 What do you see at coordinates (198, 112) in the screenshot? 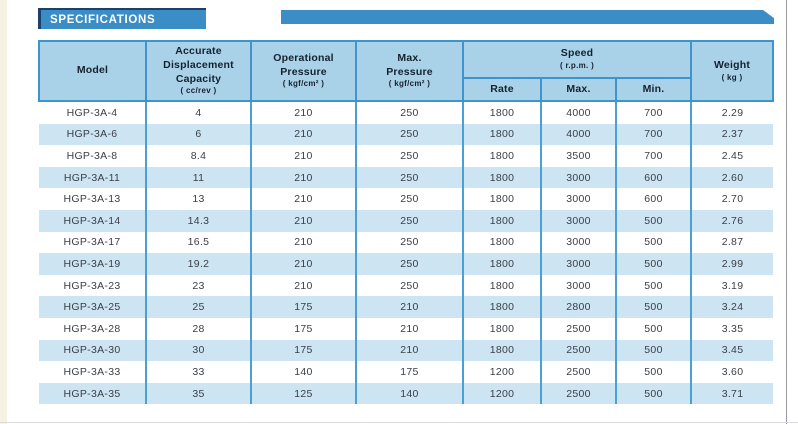
I see `capacity-cell: 4` at bounding box center [198, 112].